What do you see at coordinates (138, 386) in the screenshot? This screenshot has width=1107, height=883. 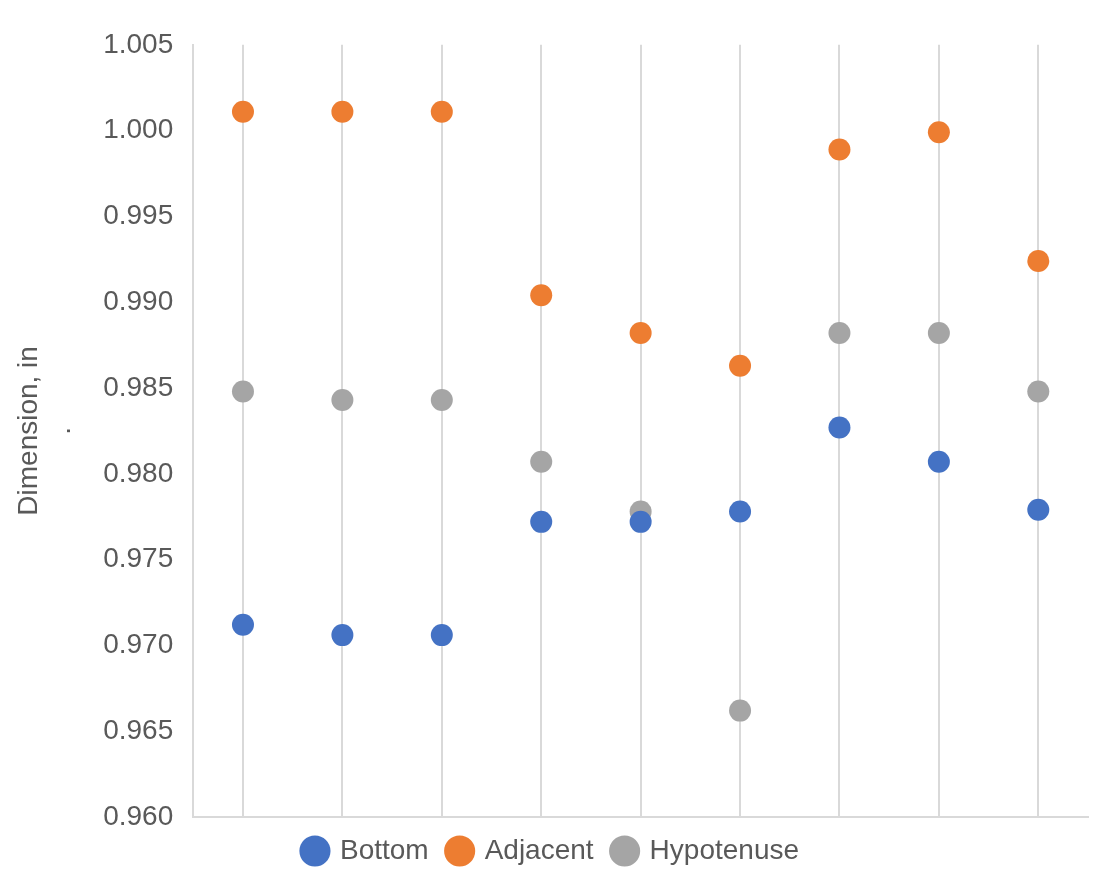 I see `y-tick-label: 0.985` at bounding box center [138, 386].